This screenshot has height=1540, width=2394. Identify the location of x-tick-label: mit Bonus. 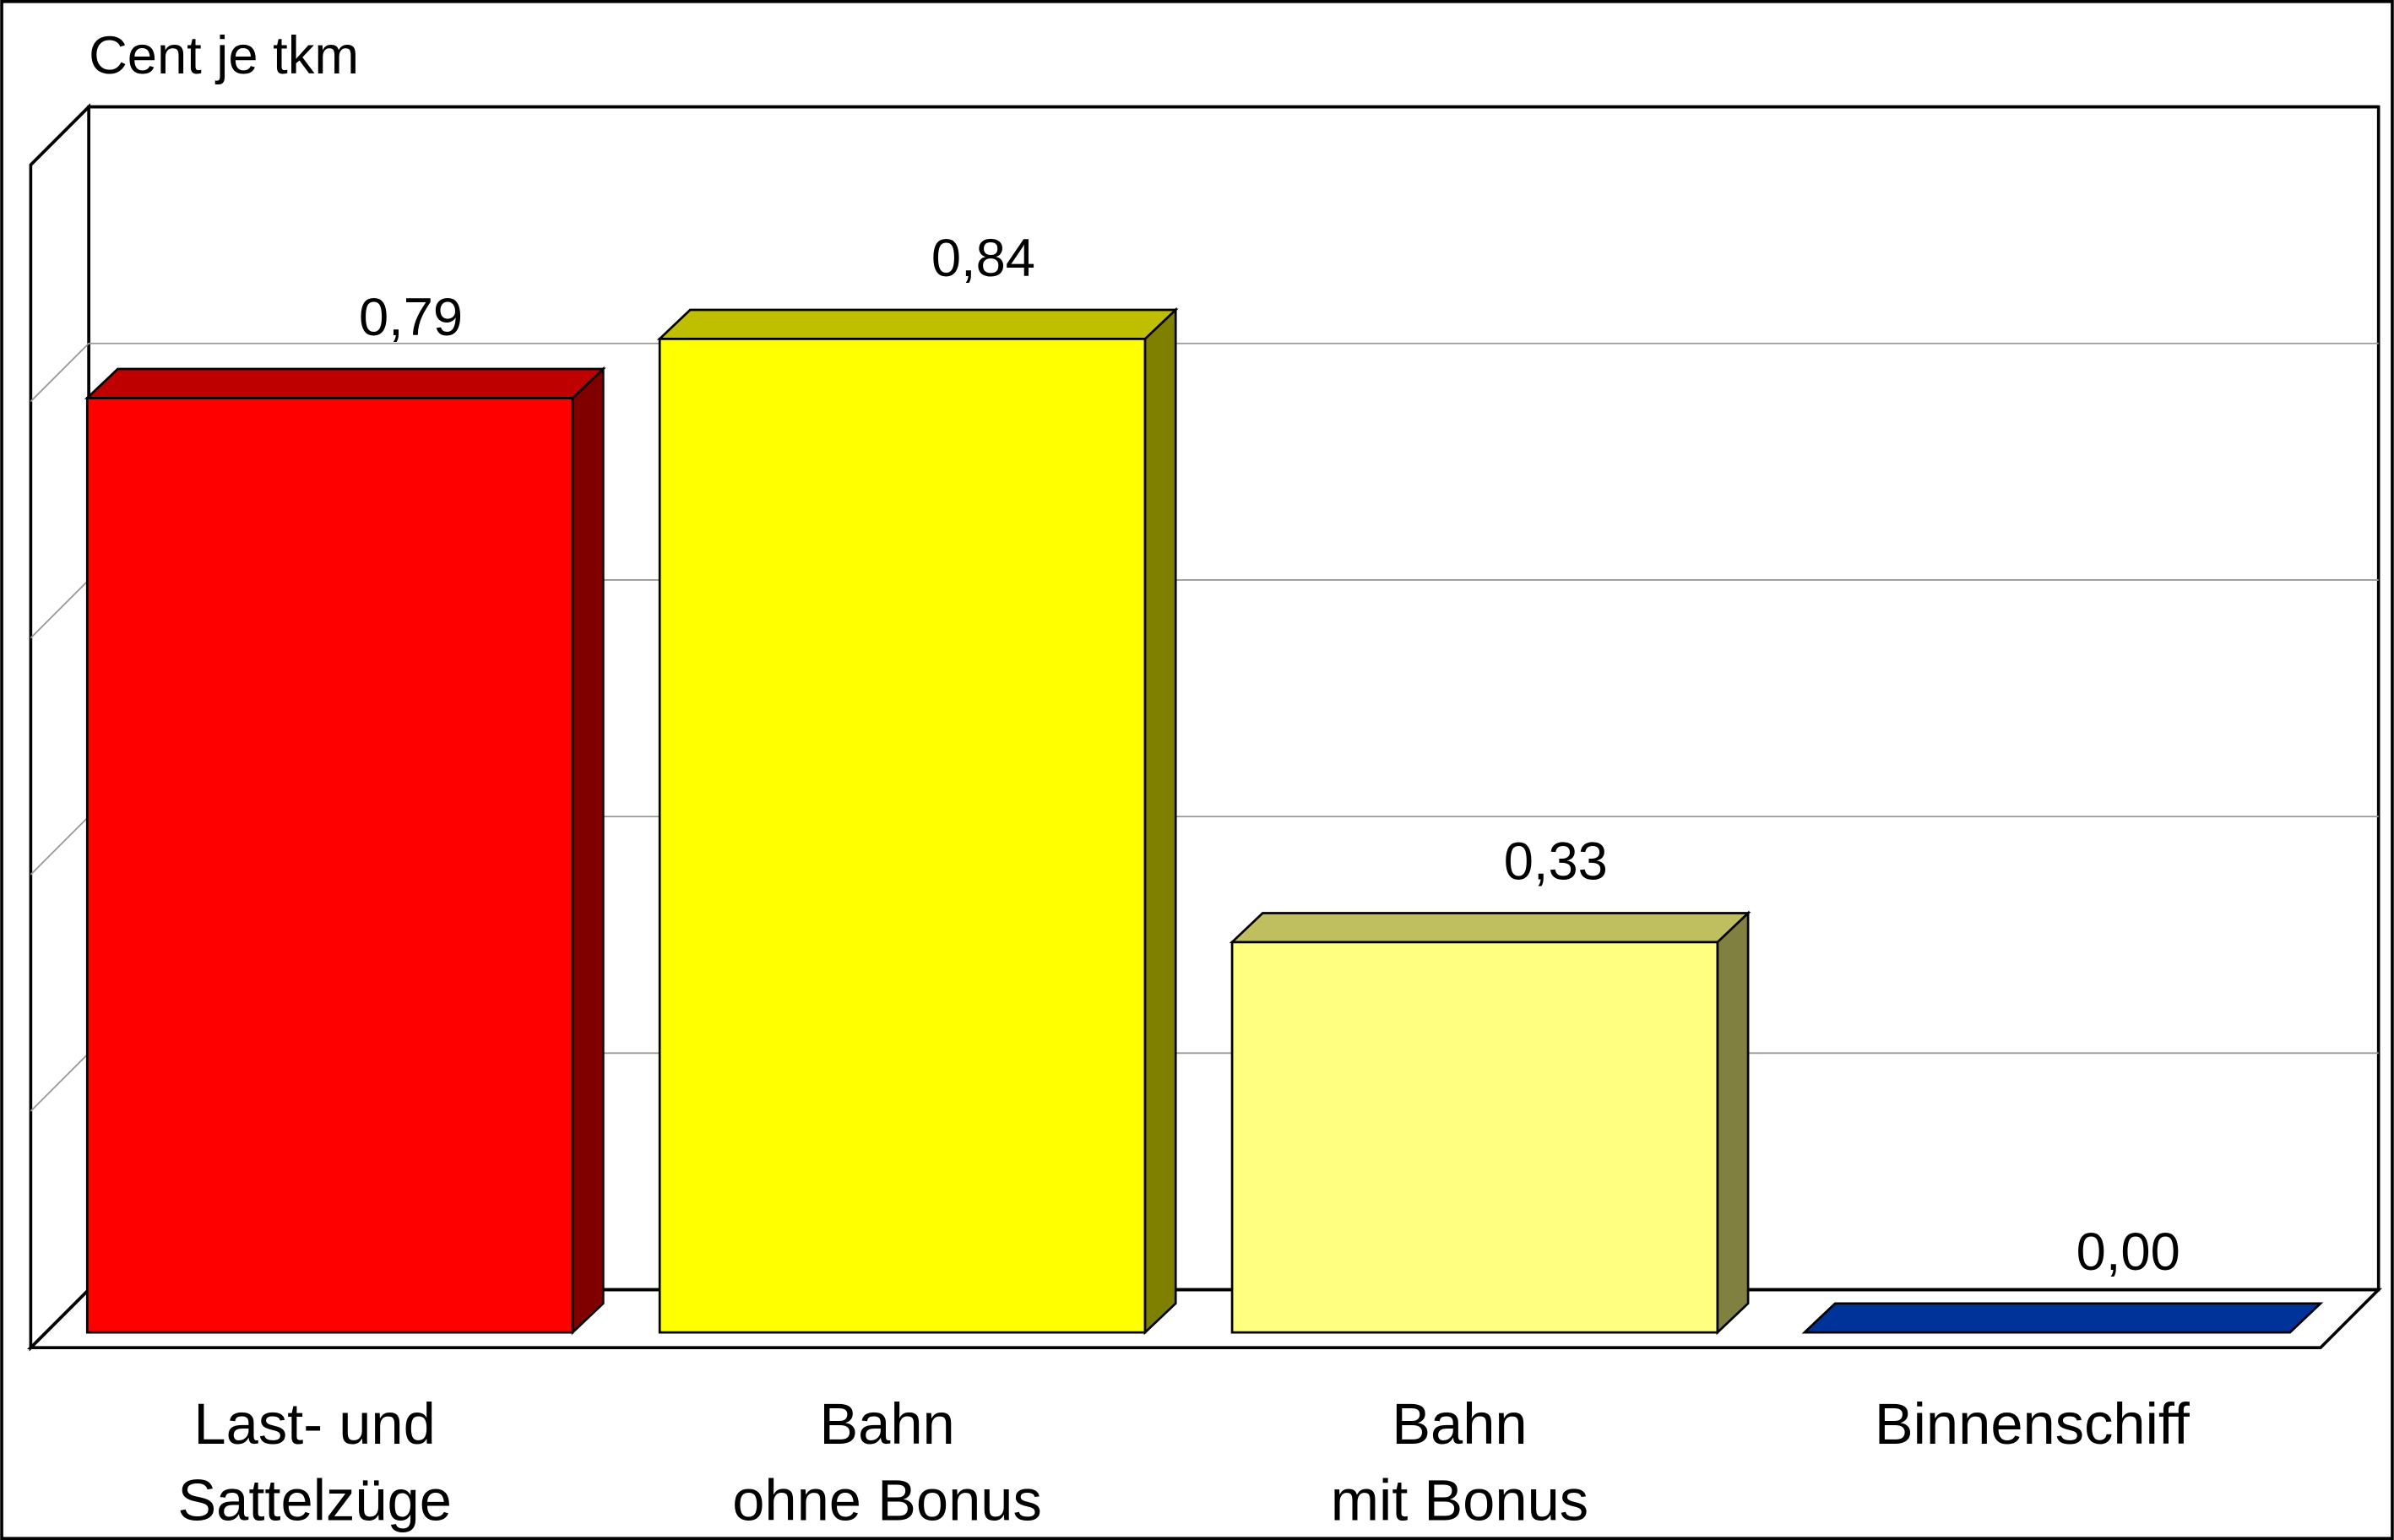
(1459, 1499).